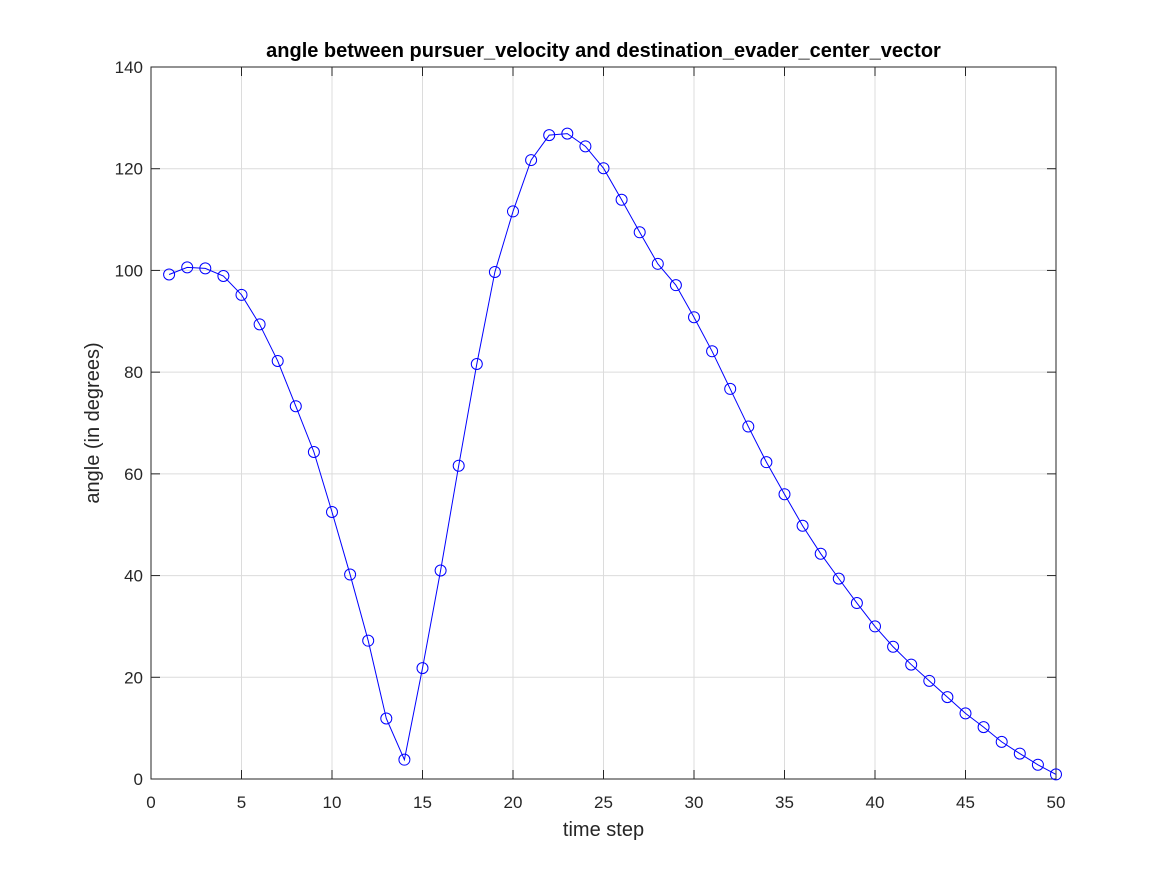  What do you see at coordinates (129, 270) in the screenshot?
I see `y-tick-label: 100` at bounding box center [129, 270].